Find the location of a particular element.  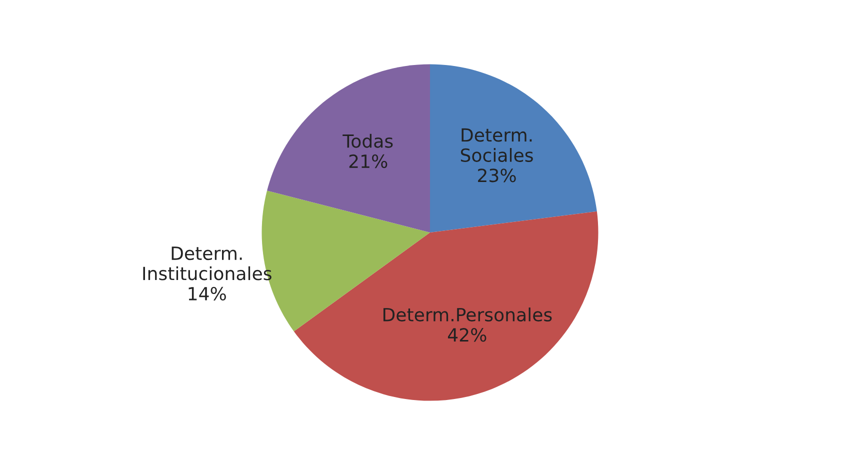

slice-label: Determ.Personales is located at coordinates (467, 315).